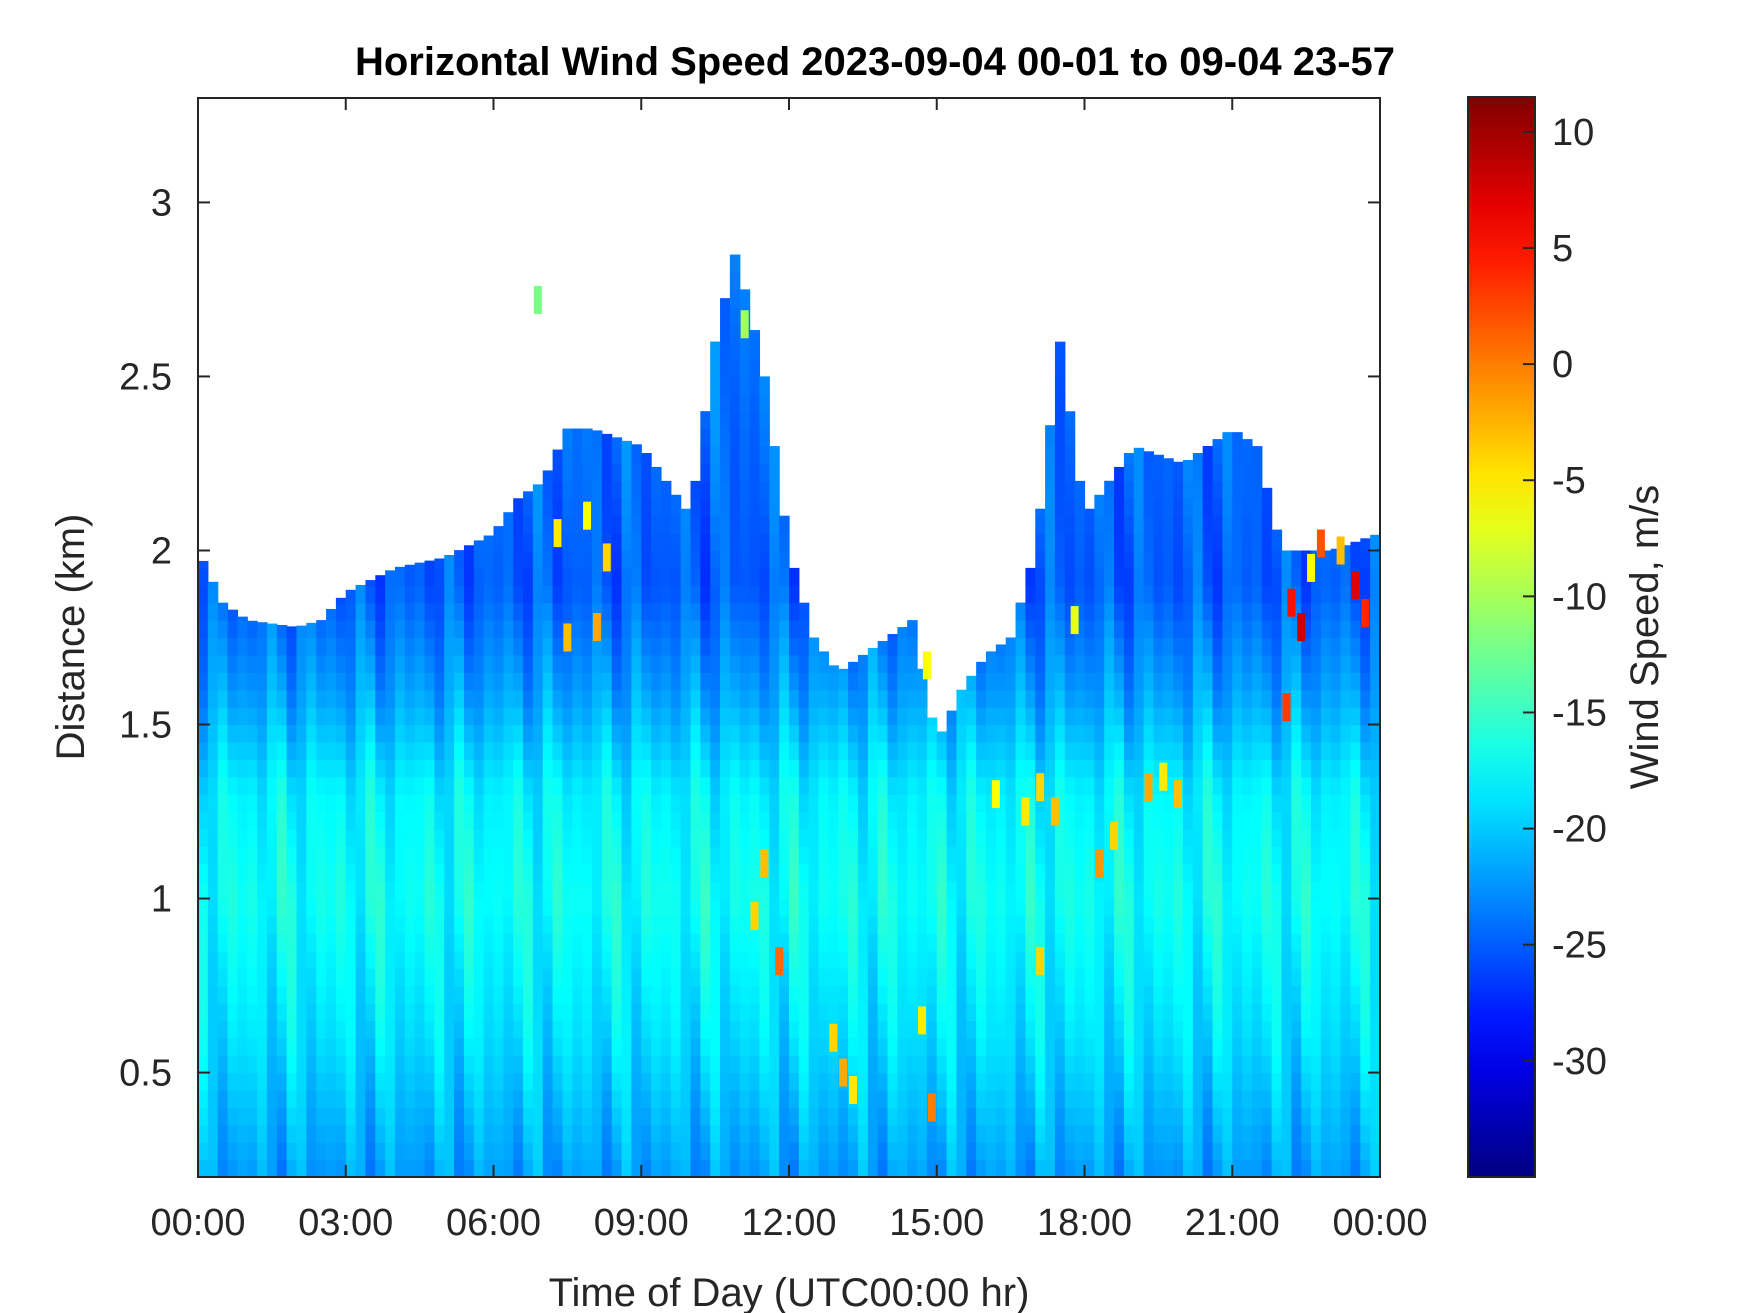 This screenshot has height=1313, width=1750. What do you see at coordinates (1286, 707) in the screenshot?
I see `heatmap-highlight` at bounding box center [1286, 707].